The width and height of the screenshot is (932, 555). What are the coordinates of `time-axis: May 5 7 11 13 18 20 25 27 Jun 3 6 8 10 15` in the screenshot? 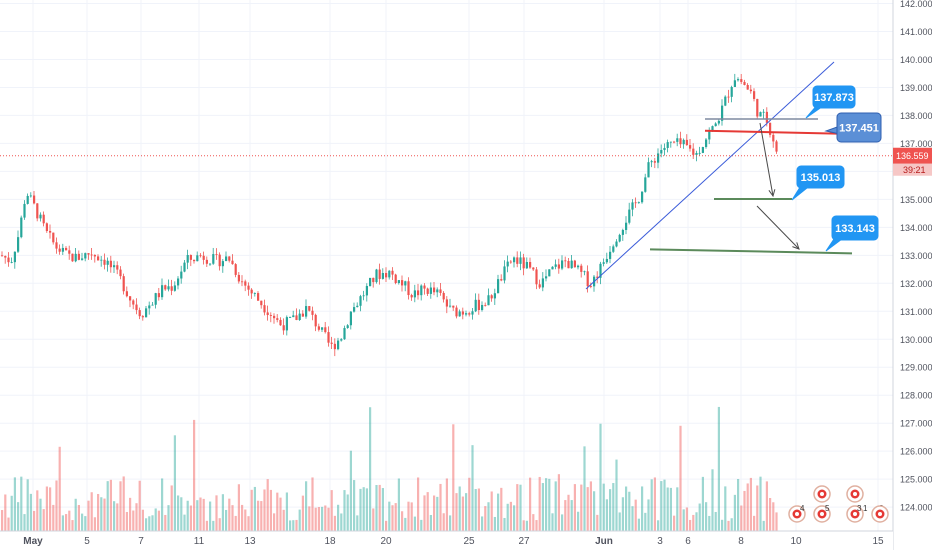 It's located at (446, 540).